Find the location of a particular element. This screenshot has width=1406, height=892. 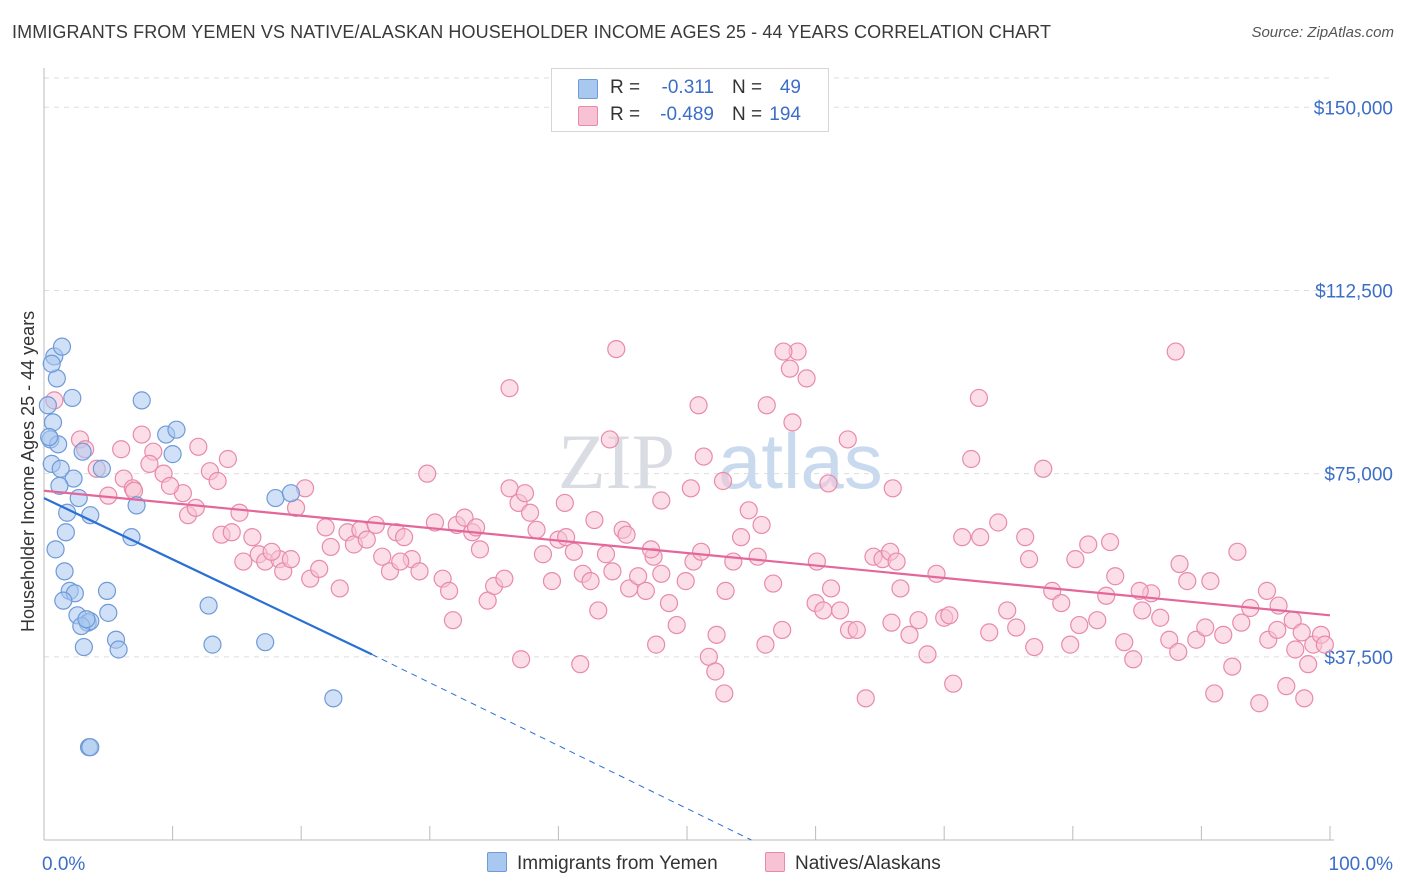

legend-row-yemen: R = -0.311 N = 49 is located at coordinates (690, 87).